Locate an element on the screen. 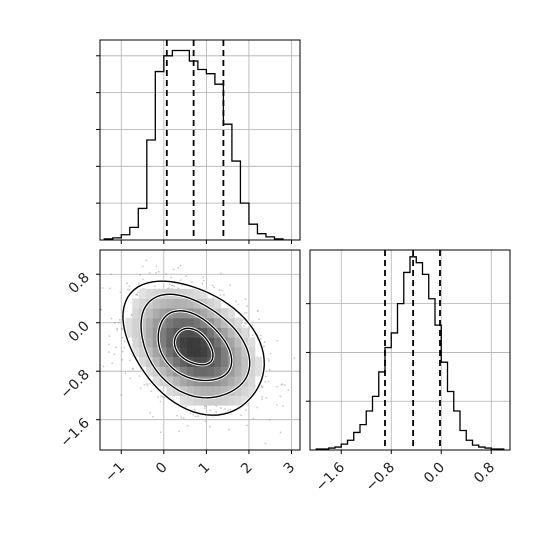 Image resolution: width=550 pixels, height=550 pixels. joint-contours is located at coordinates (193, 348).